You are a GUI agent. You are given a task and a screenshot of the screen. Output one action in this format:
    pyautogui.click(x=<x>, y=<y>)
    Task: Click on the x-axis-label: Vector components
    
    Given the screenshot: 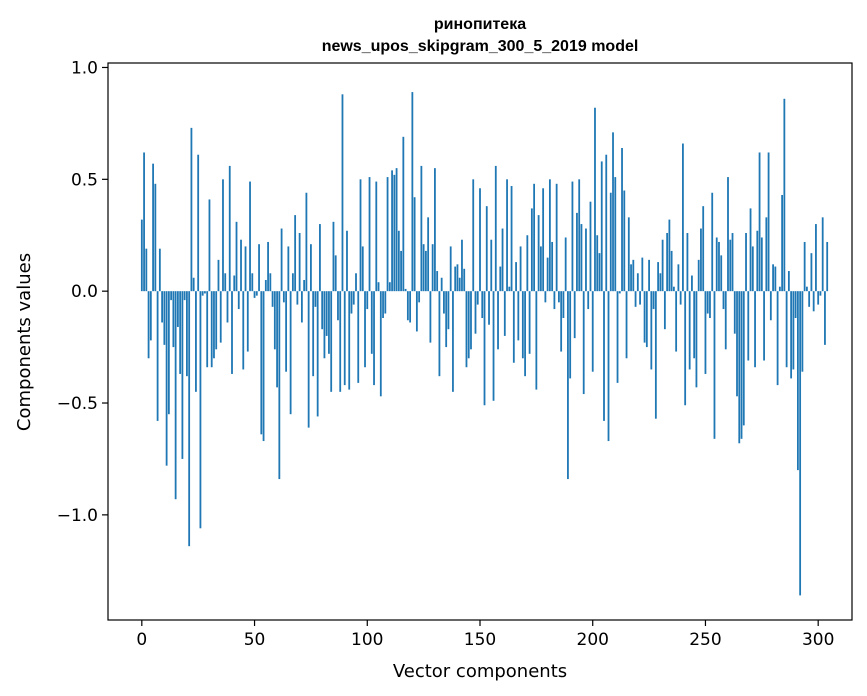 What is the action you would take?
    pyautogui.click(x=480, y=671)
    